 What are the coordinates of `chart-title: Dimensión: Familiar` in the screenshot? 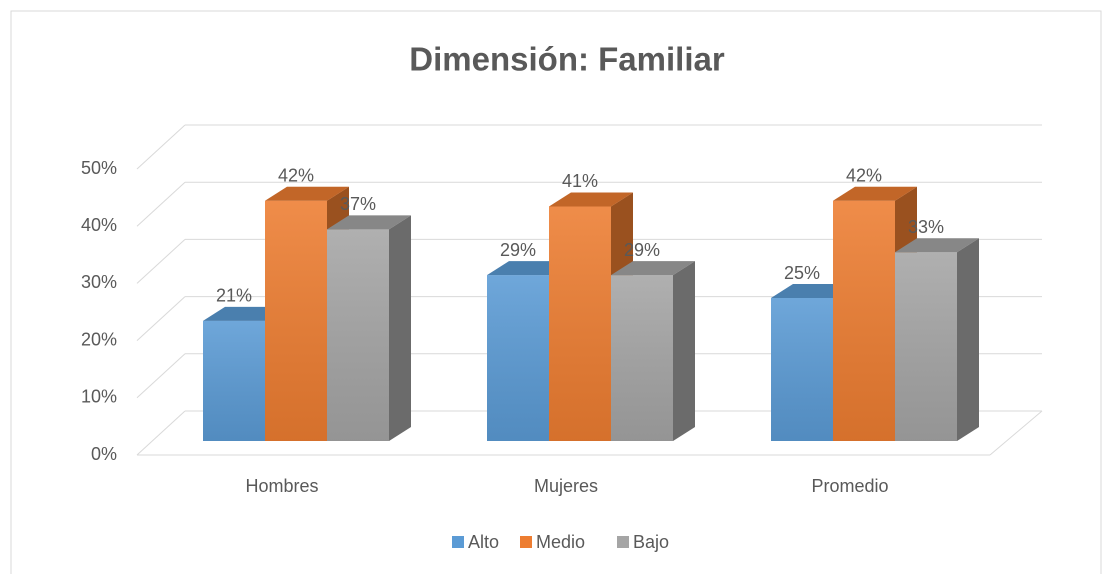 It's located at (567, 59).